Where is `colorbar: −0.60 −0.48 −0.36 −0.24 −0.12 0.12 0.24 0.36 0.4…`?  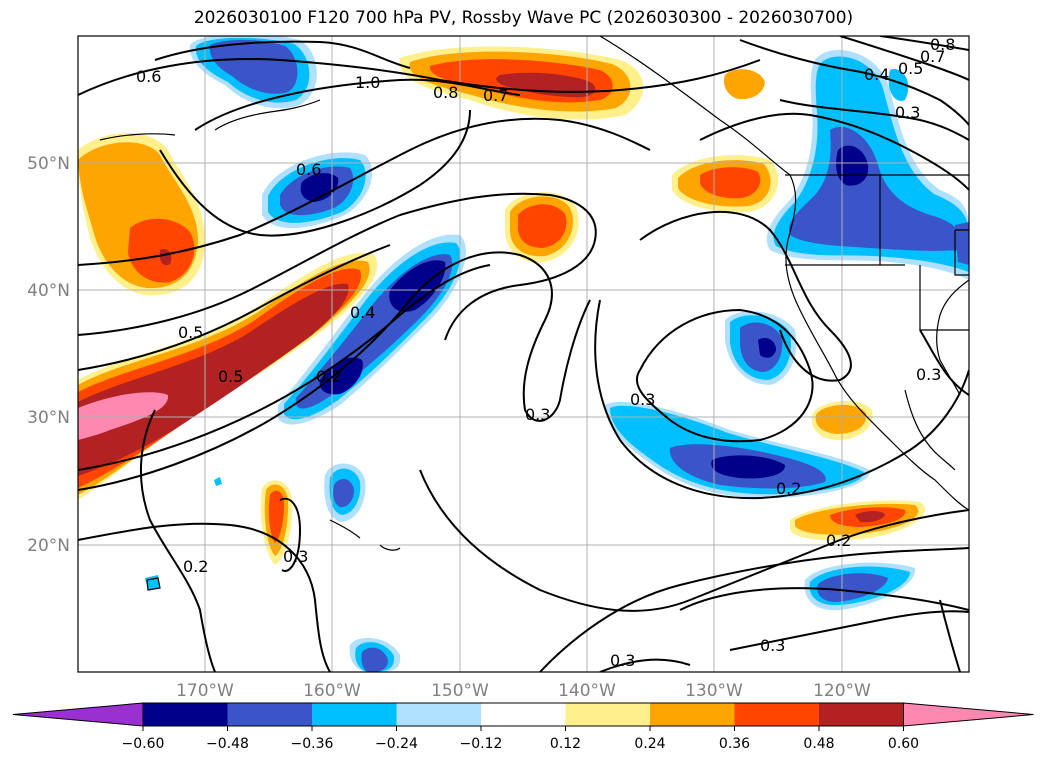 colorbar: −0.60 −0.48 −0.36 −0.24 −0.12 0.12 0.24 0.36 0.4… is located at coordinates (523, 727).